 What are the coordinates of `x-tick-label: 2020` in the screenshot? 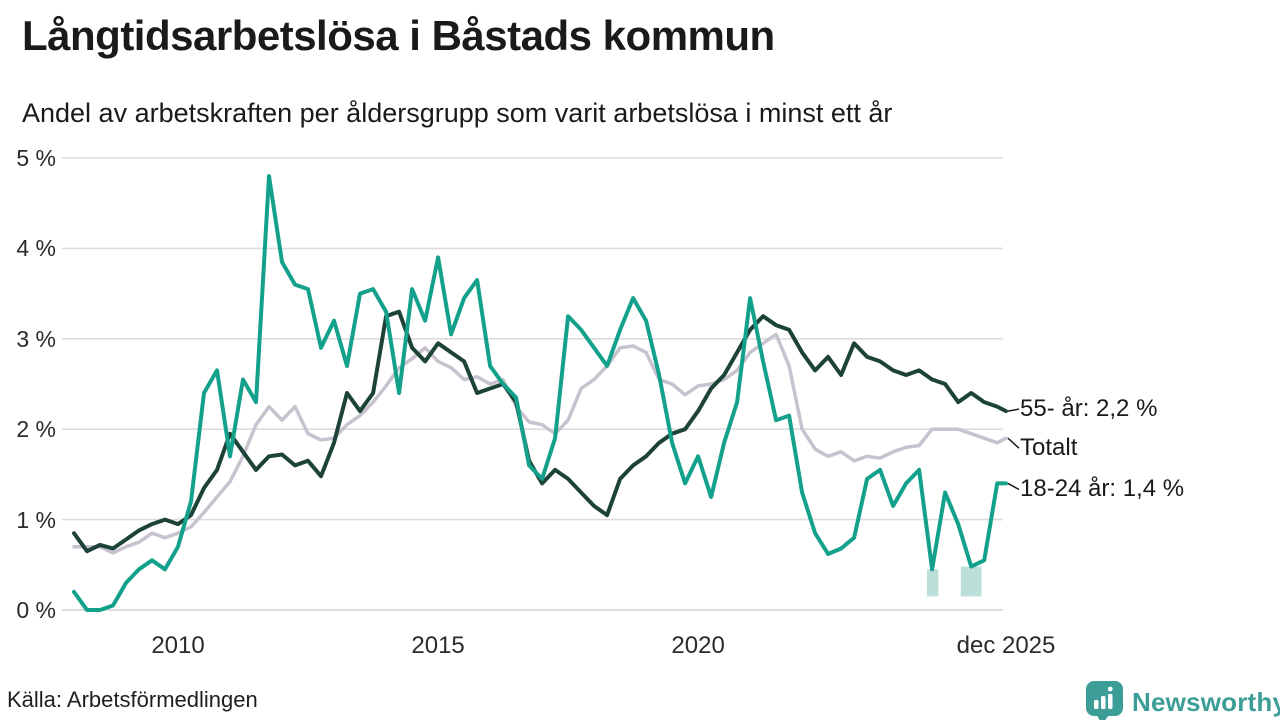 It's located at (698, 645).